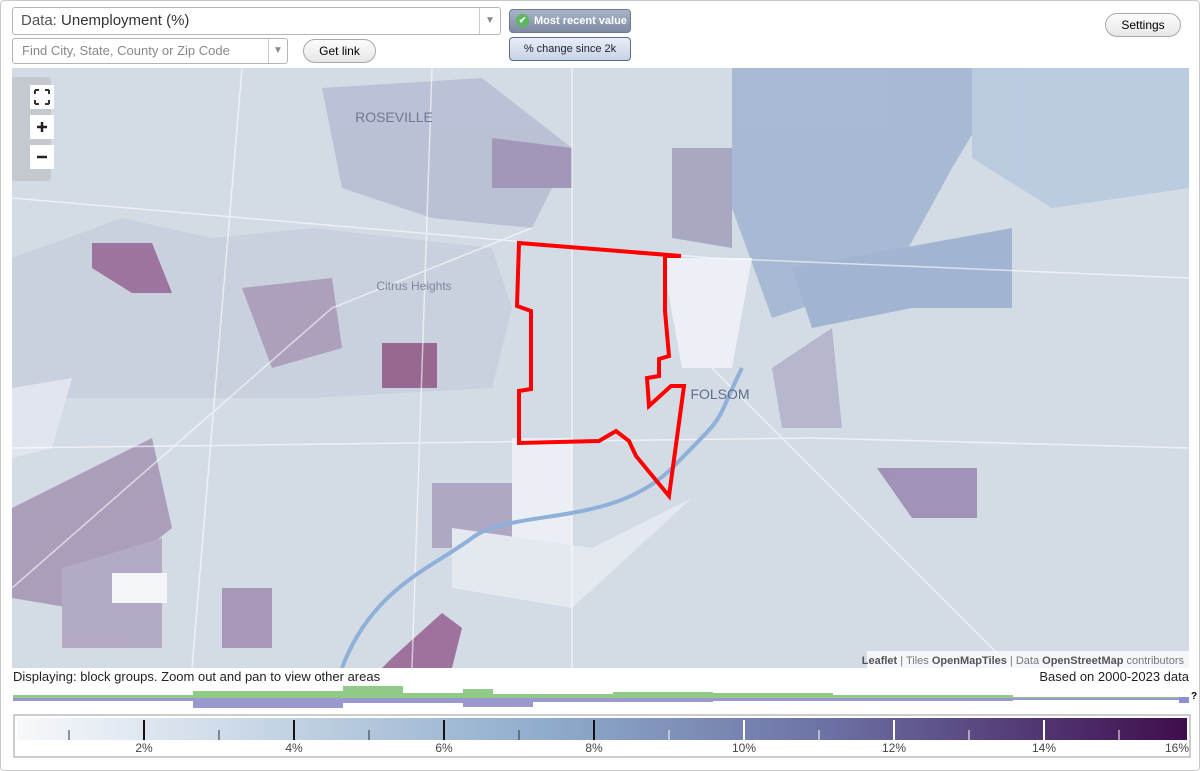 The height and width of the screenshot is (771, 1200). What do you see at coordinates (33, 129) in the screenshot?
I see `zoom-controls` at bounding box center [33, 129].